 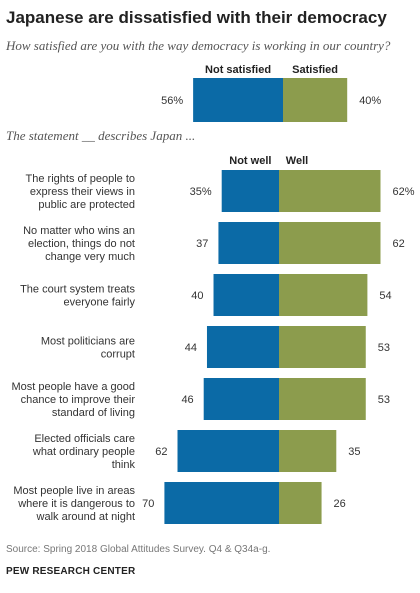 I want to click on legend-label-satisfied: Satisfied, so click(x=315, y=70).